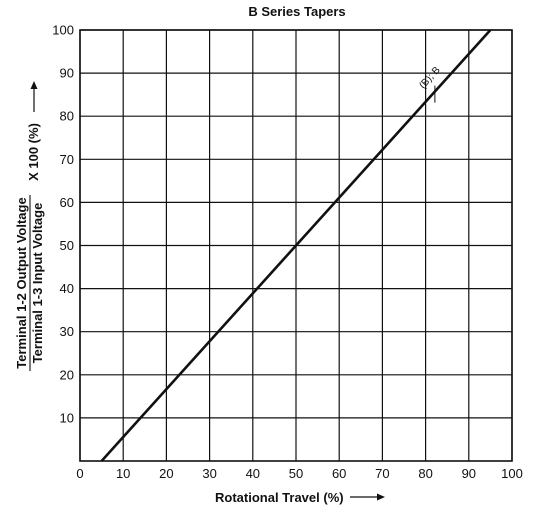  Describe the element at coordinates (67, 116) in the screenshot. I see `y-tick-label: 80` at that location.